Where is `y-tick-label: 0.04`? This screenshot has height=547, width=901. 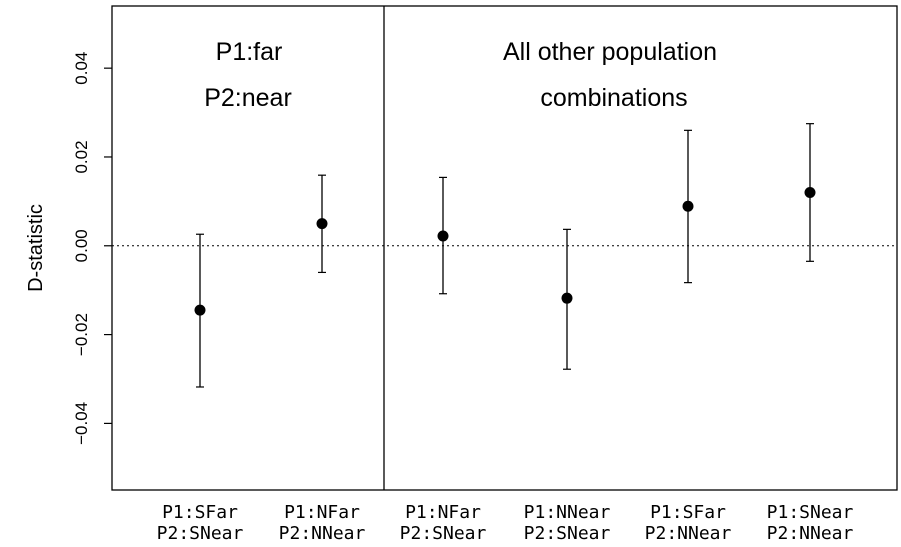
y-tick-label: 0.04 is located at coordinates (81, 68).